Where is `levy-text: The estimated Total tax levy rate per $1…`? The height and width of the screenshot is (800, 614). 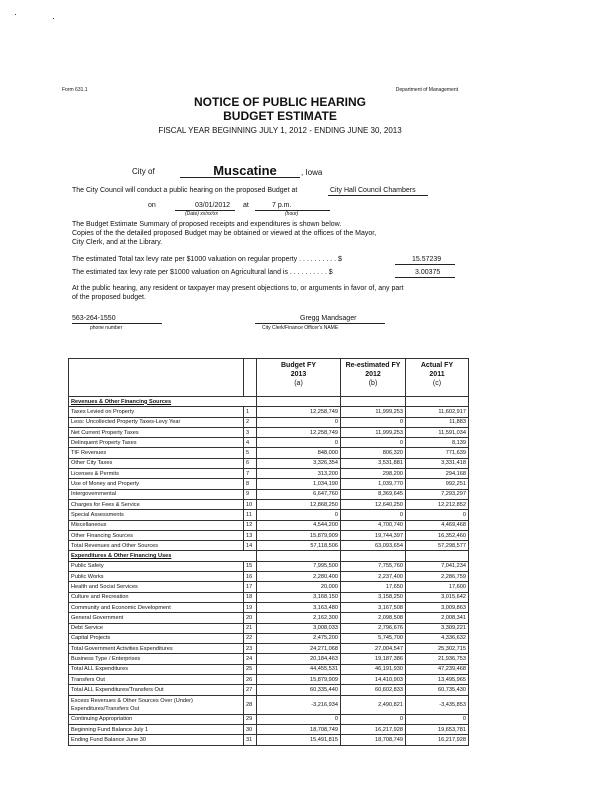 levy-text: The estimated Total tax levy rate per $1… is located at coordinates (207, 259).